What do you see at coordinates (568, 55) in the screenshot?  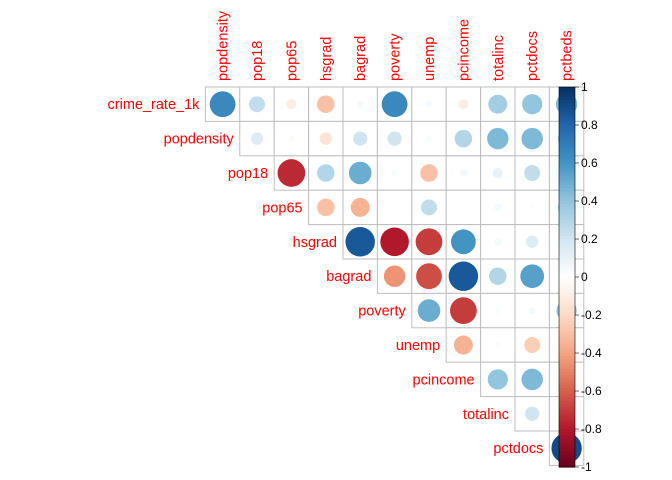 I see `col-label-pctbeds: pctbeds` at bounding box center [568, 55].